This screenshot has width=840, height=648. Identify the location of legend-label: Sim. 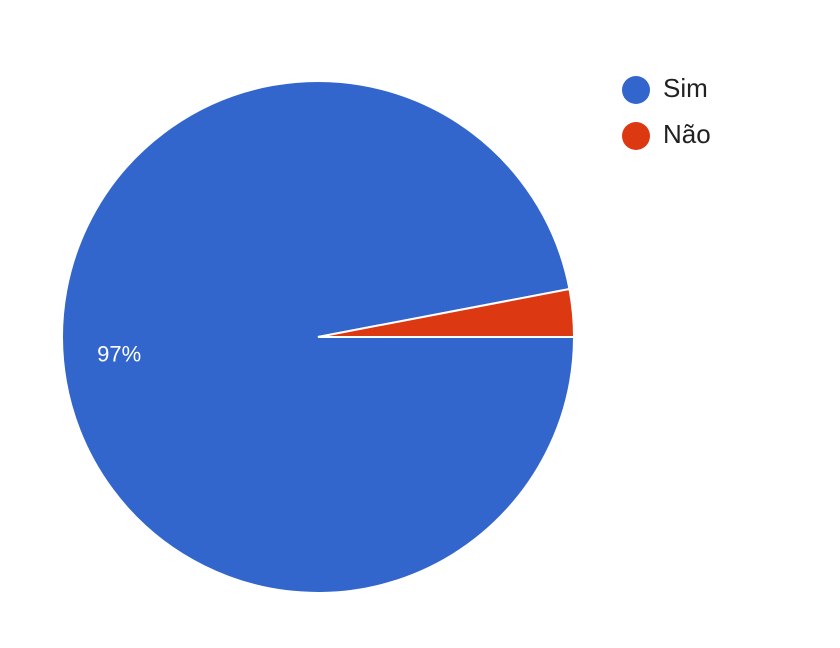
(685, 88).